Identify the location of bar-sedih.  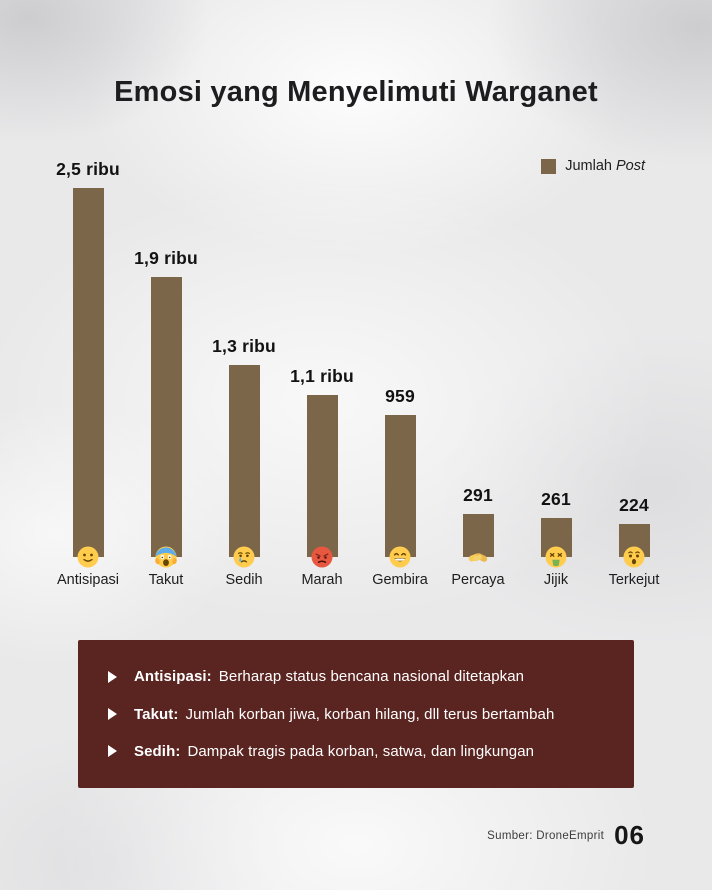
(244, 466).